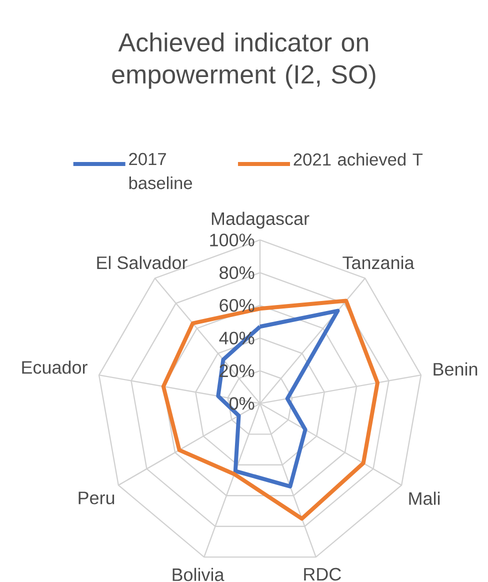  I want to click on legend-label: 2017 baseline, so click(160, 171).